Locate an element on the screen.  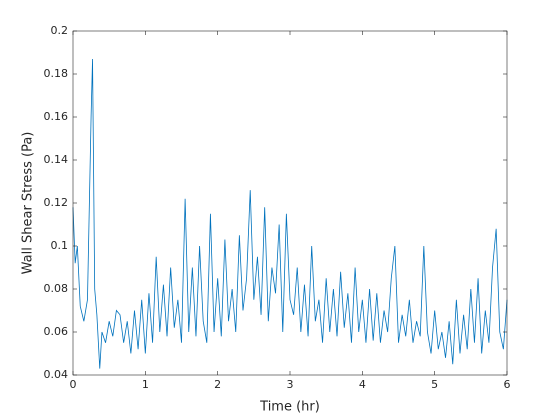
y-tick-label: 0.12 is located at coordinates (56, 202).